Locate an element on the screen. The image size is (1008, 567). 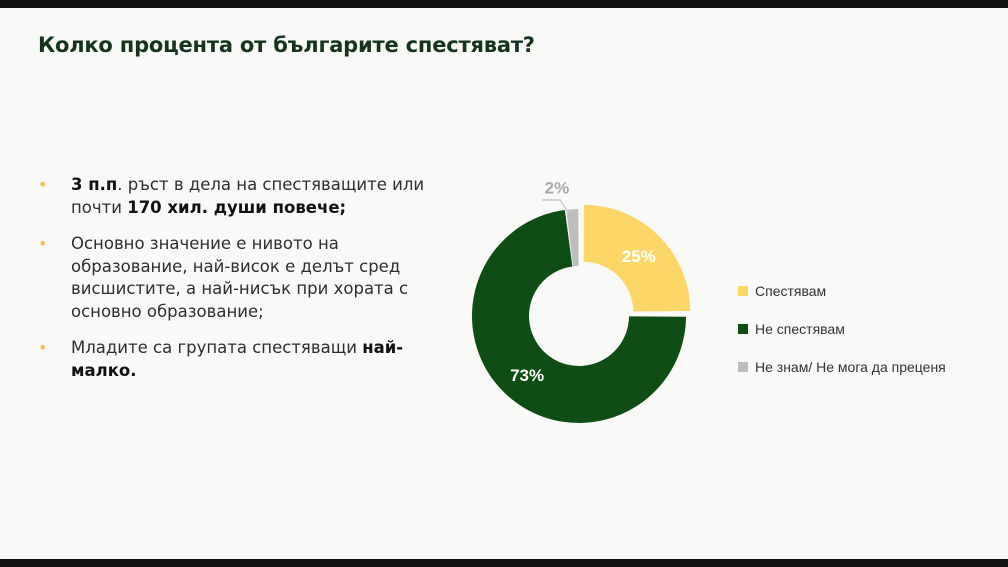
bottom-bar is located at coordinates (504, 563).